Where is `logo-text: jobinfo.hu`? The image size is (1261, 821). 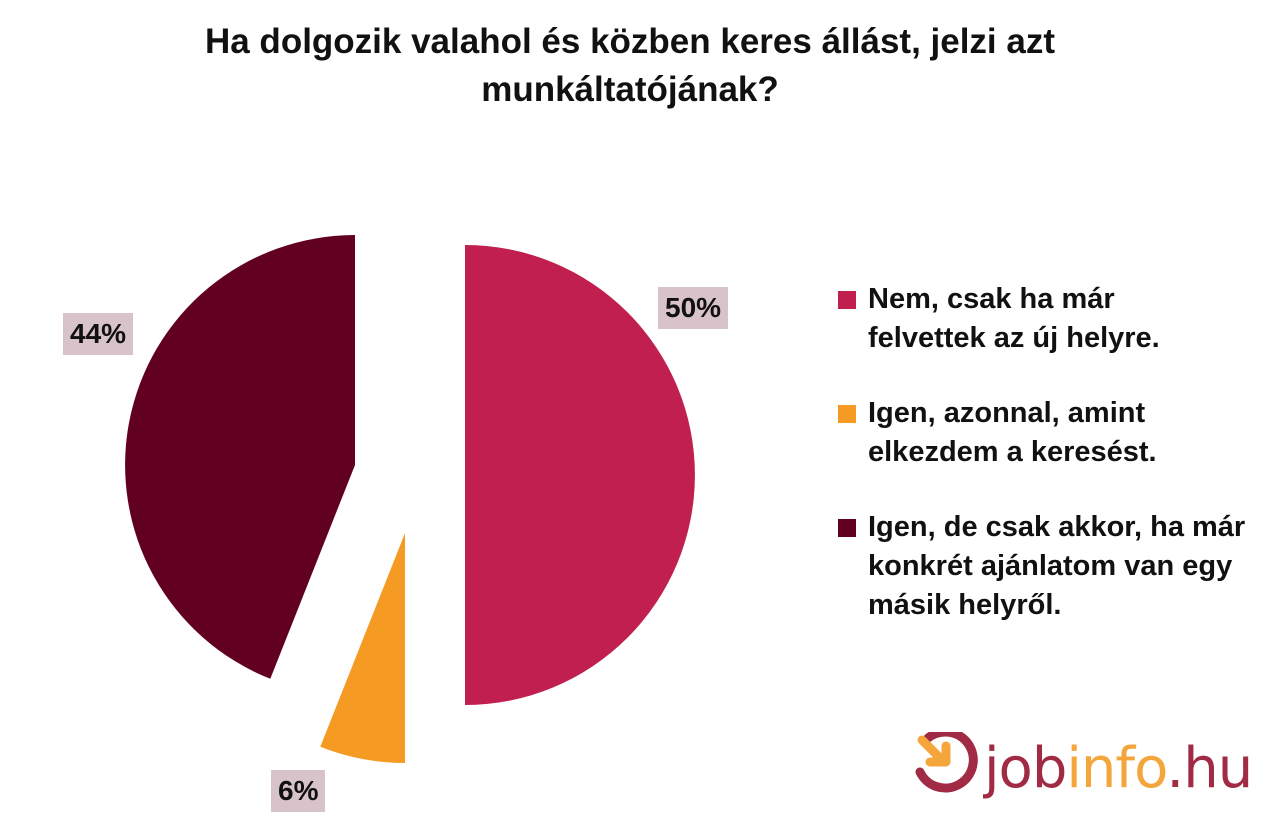
logo-text: jobinfo.hu is located at coordinates (1118, 769).